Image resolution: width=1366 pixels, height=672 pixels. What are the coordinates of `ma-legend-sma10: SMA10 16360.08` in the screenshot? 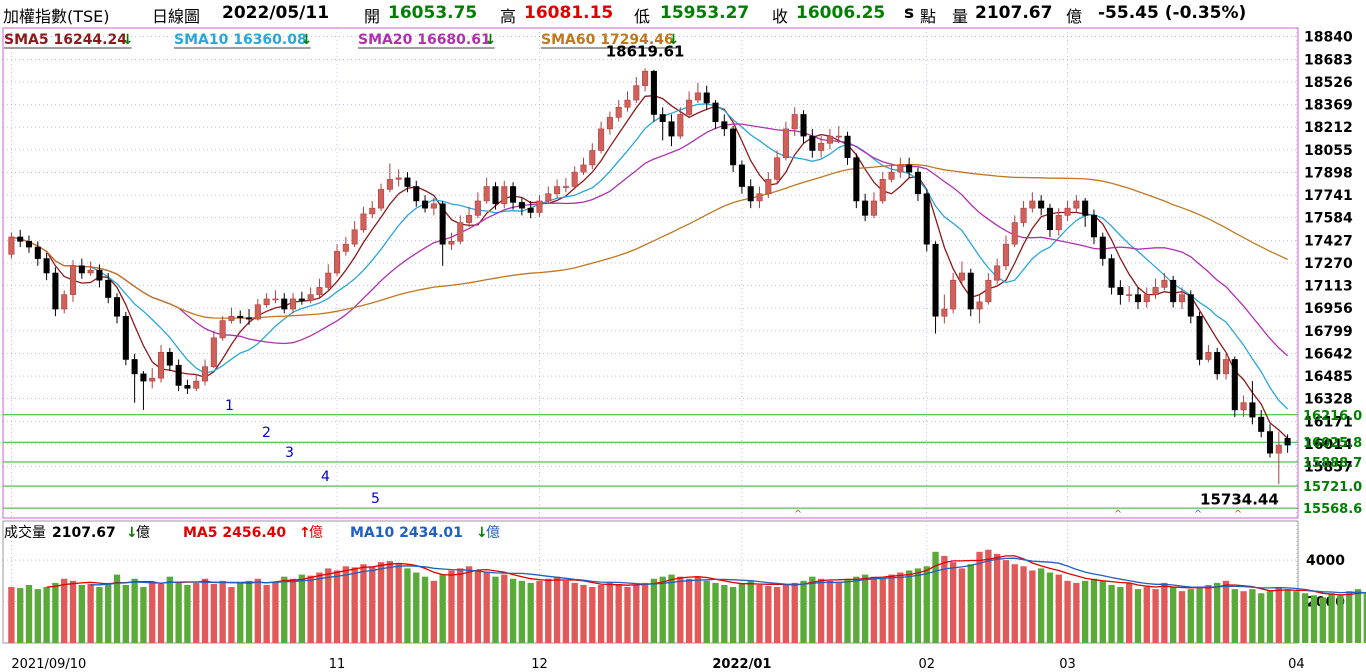 It's located at (240, 40).